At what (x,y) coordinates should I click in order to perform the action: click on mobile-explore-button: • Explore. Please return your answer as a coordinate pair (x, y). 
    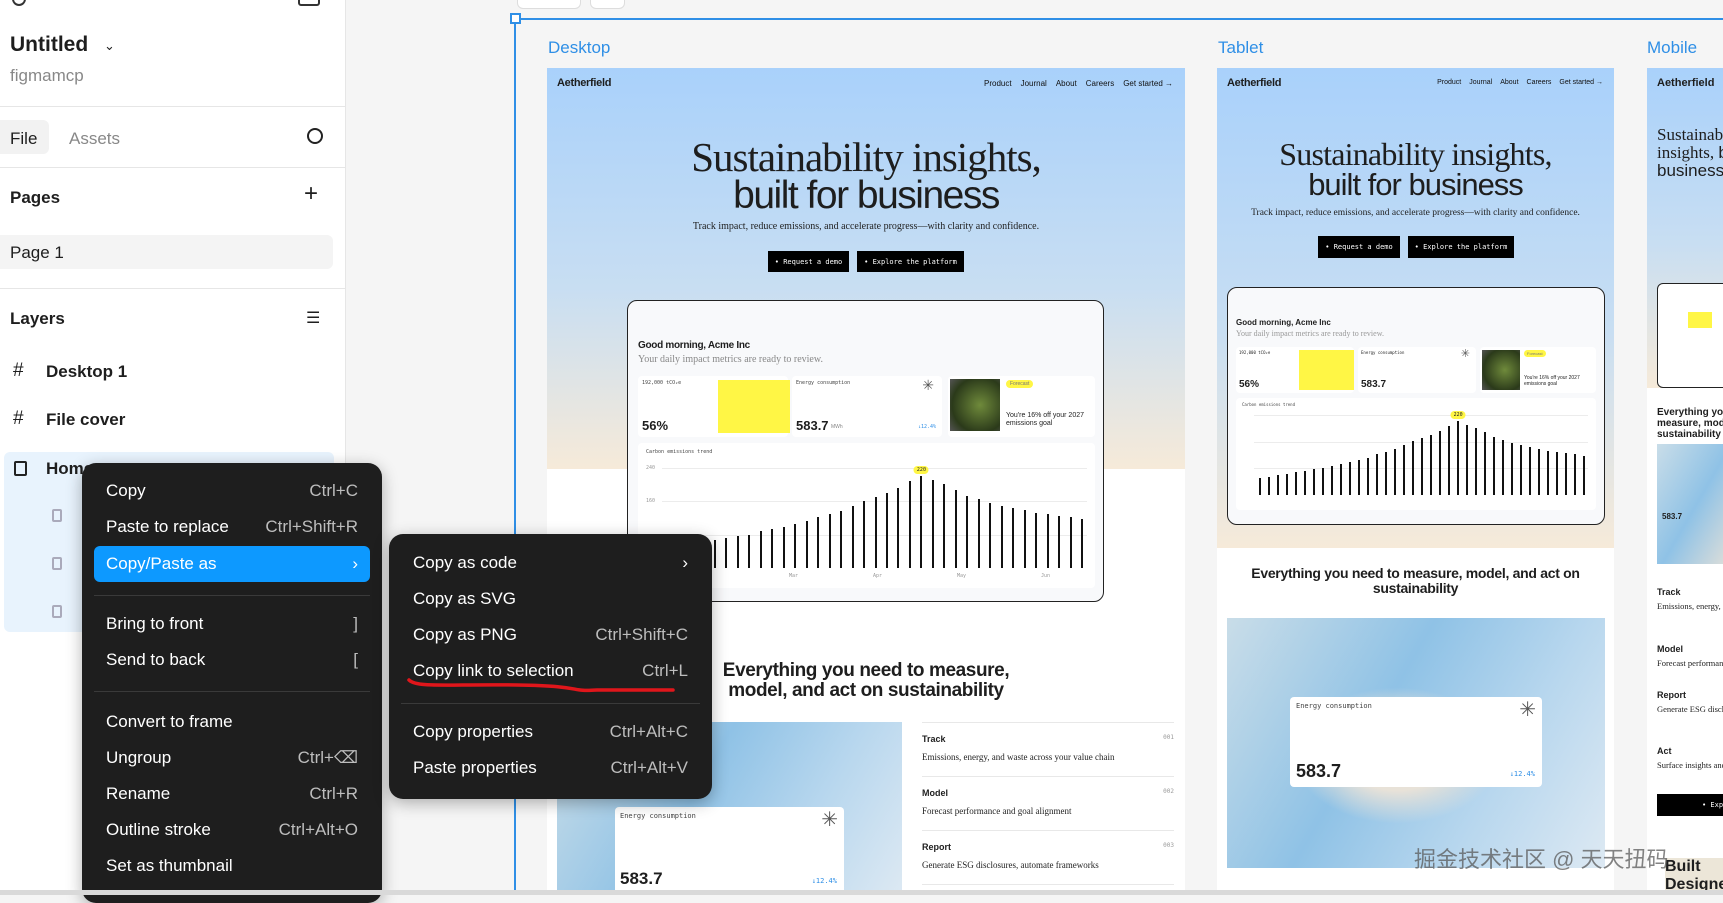
    Looking at the image, I should click on (1690, 805).